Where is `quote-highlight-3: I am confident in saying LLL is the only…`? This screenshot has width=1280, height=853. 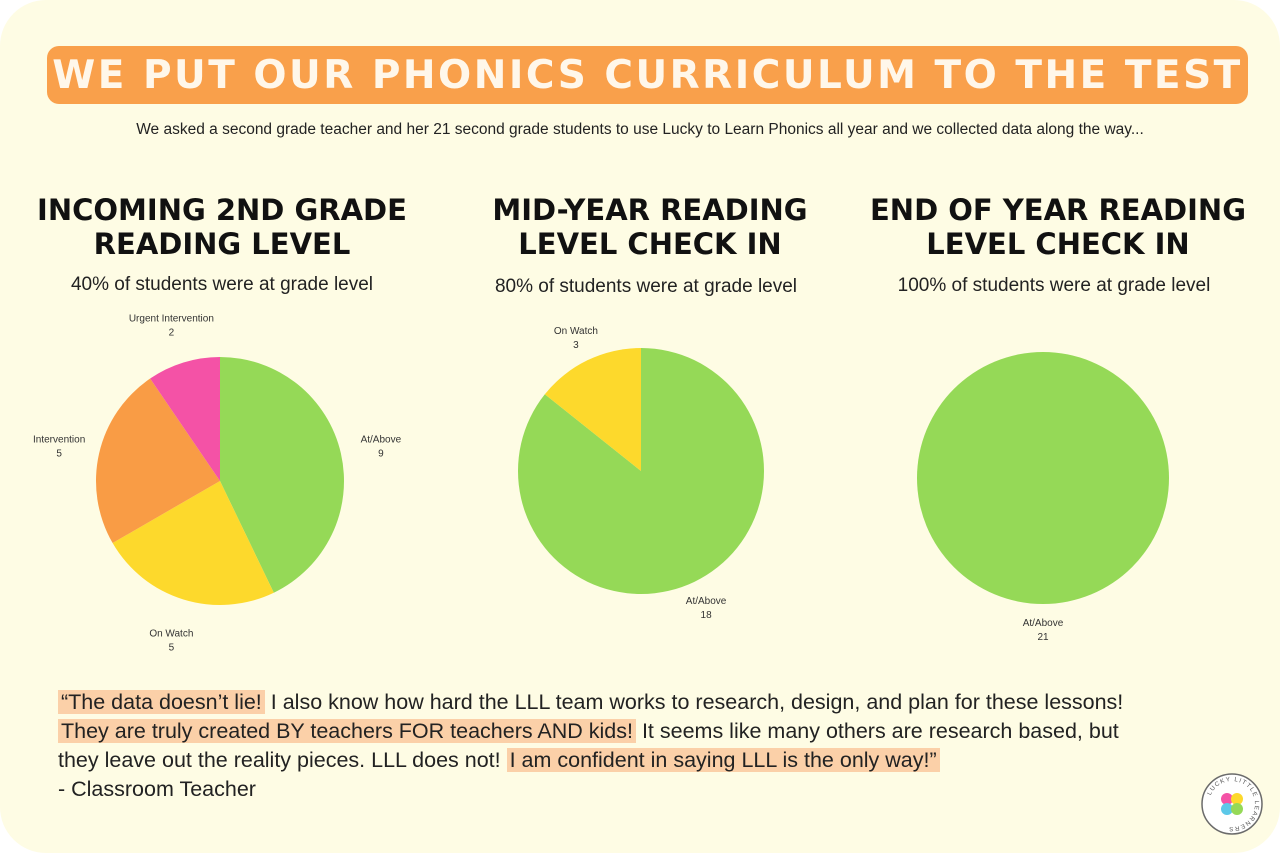
quote-highlight-3: I am confident in saying LLL is the only… is located at coordinates (723, 760).